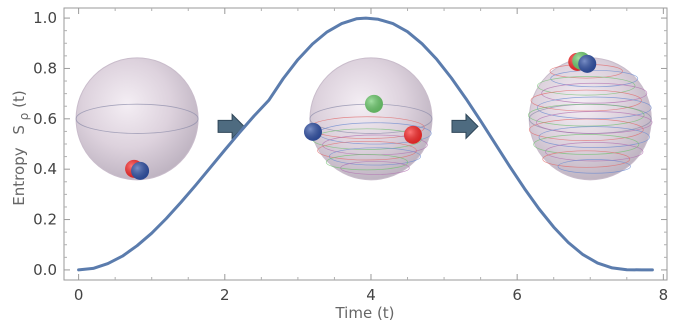 This screenshot has width=676, height=324. Describe the element at coordinates (45, 169) in the screenshot. I see `y-tick-label: 0.4` at that location.